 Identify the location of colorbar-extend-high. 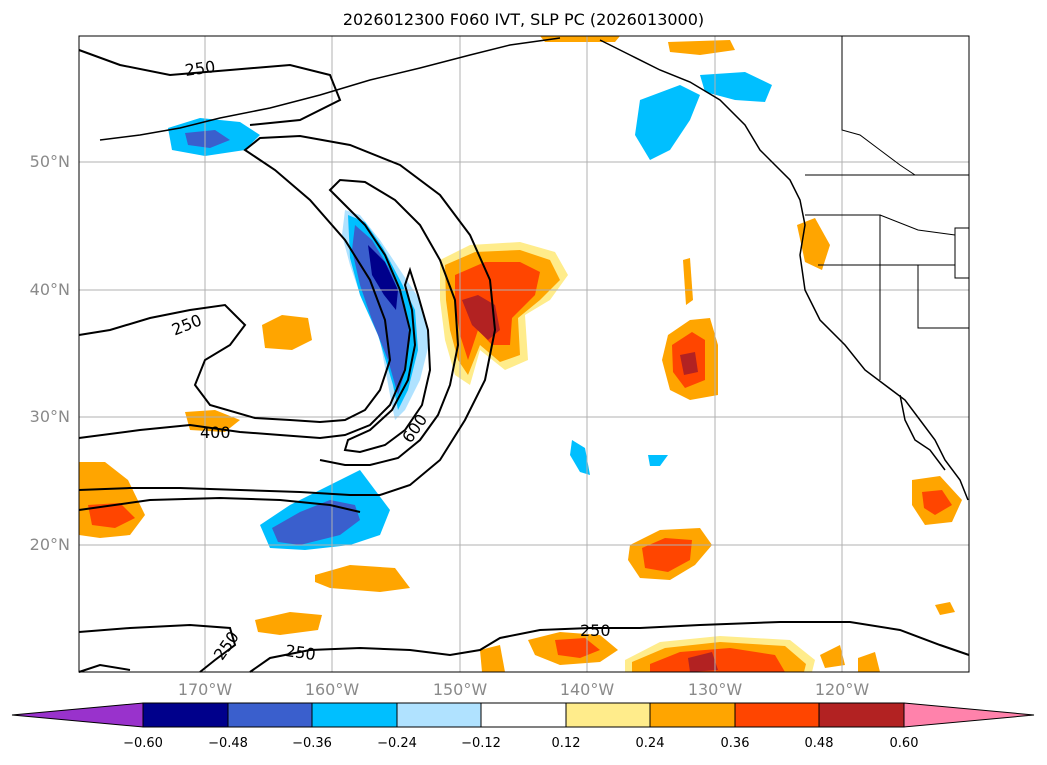
(969, 715).